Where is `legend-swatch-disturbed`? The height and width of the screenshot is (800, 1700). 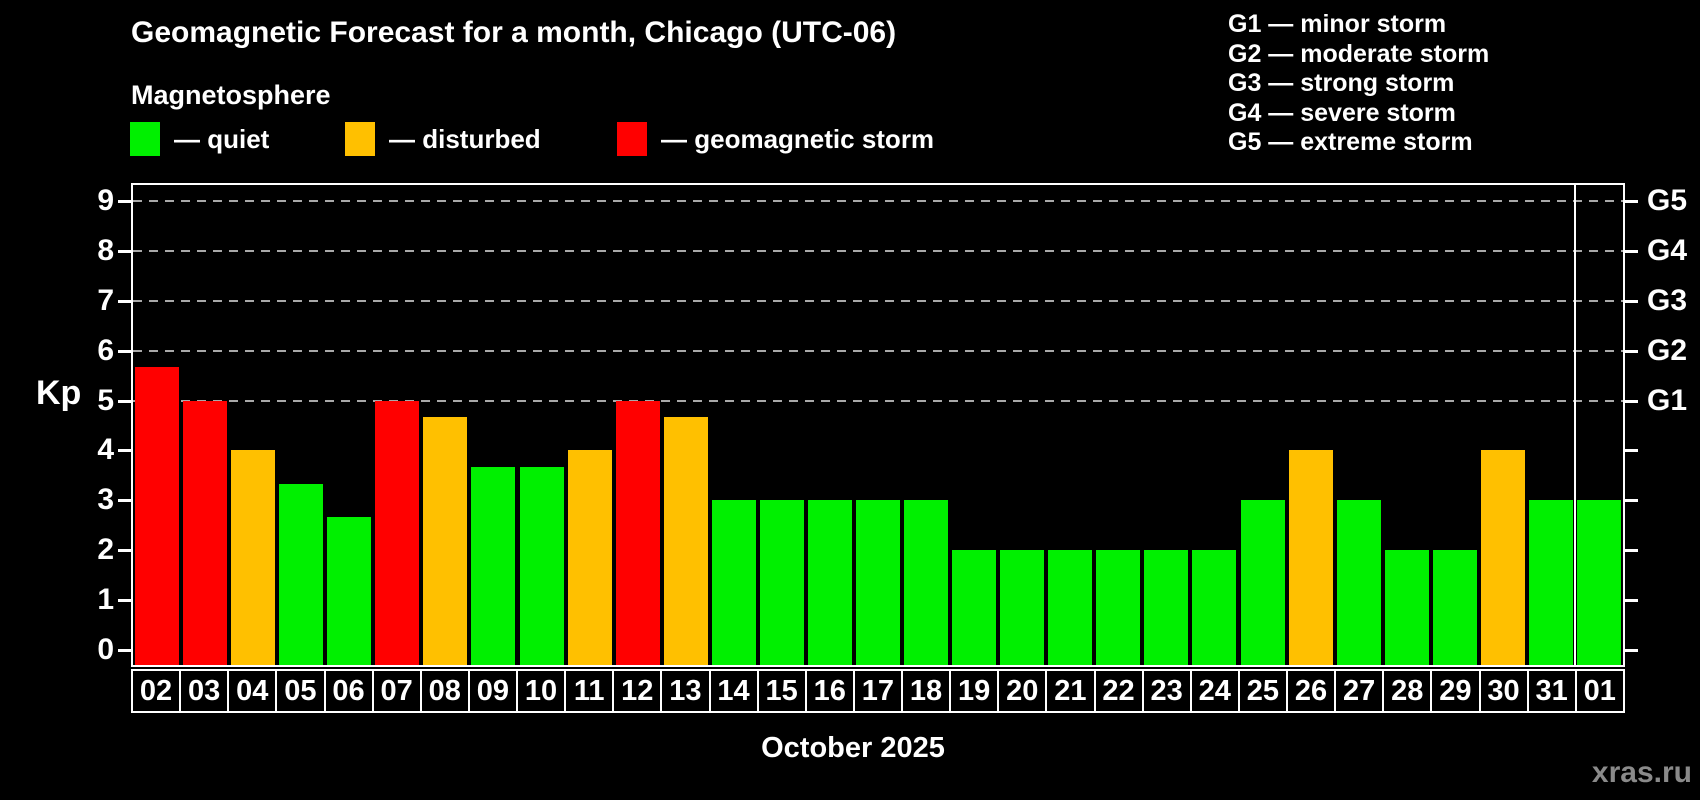
legend-swatch-disturbed is located at coordinates (360, 139).